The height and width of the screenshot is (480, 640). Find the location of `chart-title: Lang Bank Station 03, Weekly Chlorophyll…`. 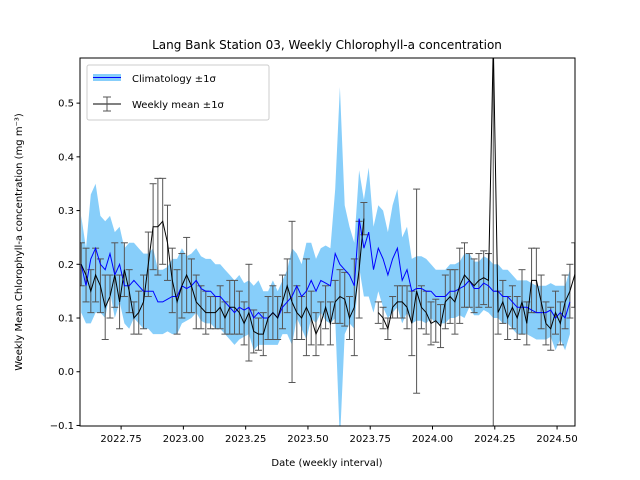

chart-title: Lang Bank Station 03, Weekly Chlorophyll… is located at coordinates (327, 45).